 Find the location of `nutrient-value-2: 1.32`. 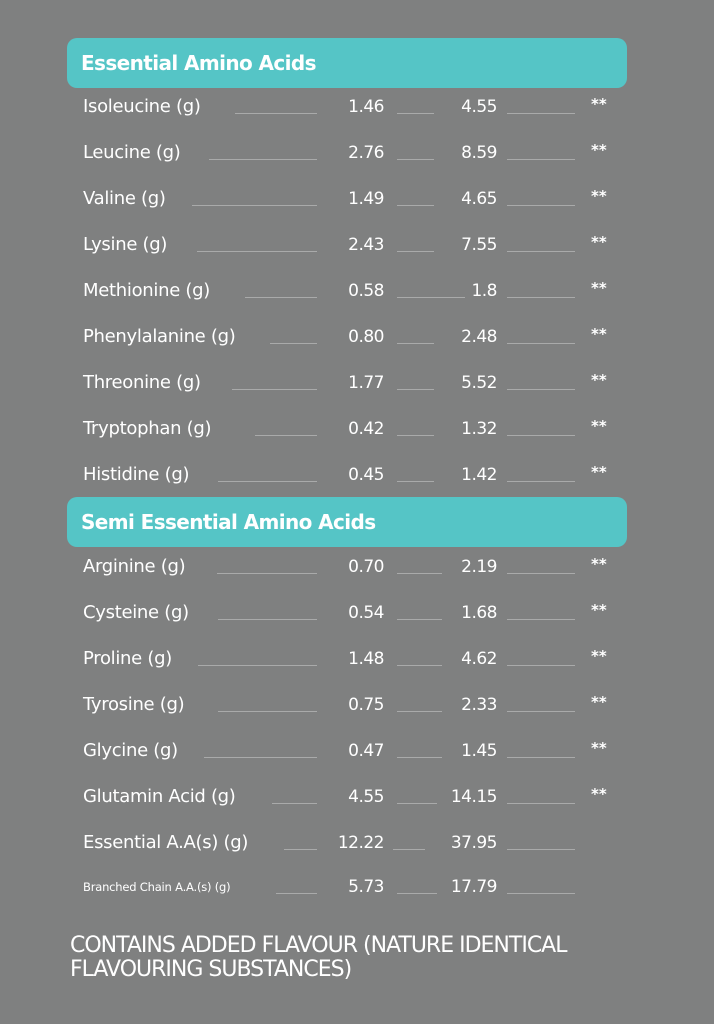

nutrient-value-2: 1.32 is located at coordinates (479, 429).